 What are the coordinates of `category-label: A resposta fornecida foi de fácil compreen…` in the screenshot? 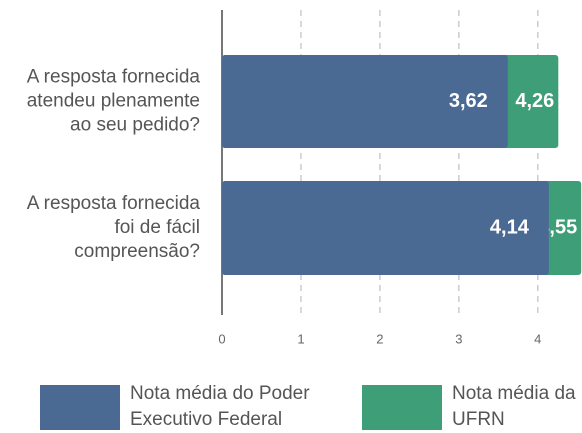 It's located at (114, 227).